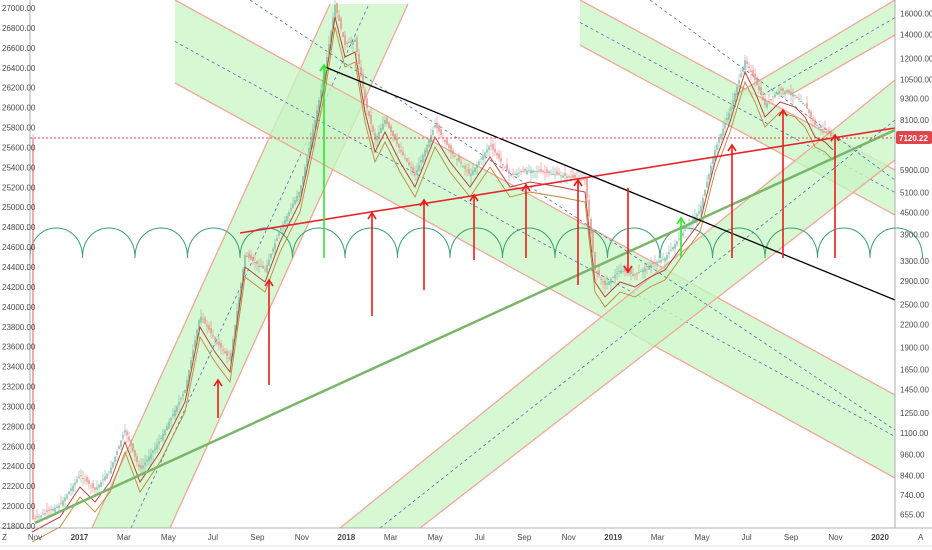 Image resolution: width=932 pixels, height=550 pixels. What do you see at coordinates (916, 59) in the screenshot?
I see `right-tick-label: 12000.00` at bounding box center [916, 59].